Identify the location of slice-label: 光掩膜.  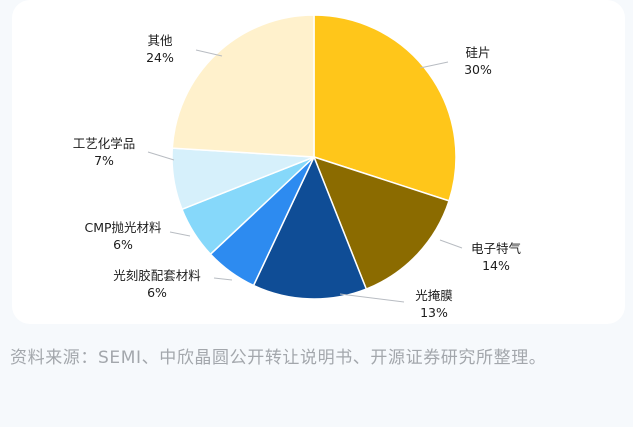
(434, 295).